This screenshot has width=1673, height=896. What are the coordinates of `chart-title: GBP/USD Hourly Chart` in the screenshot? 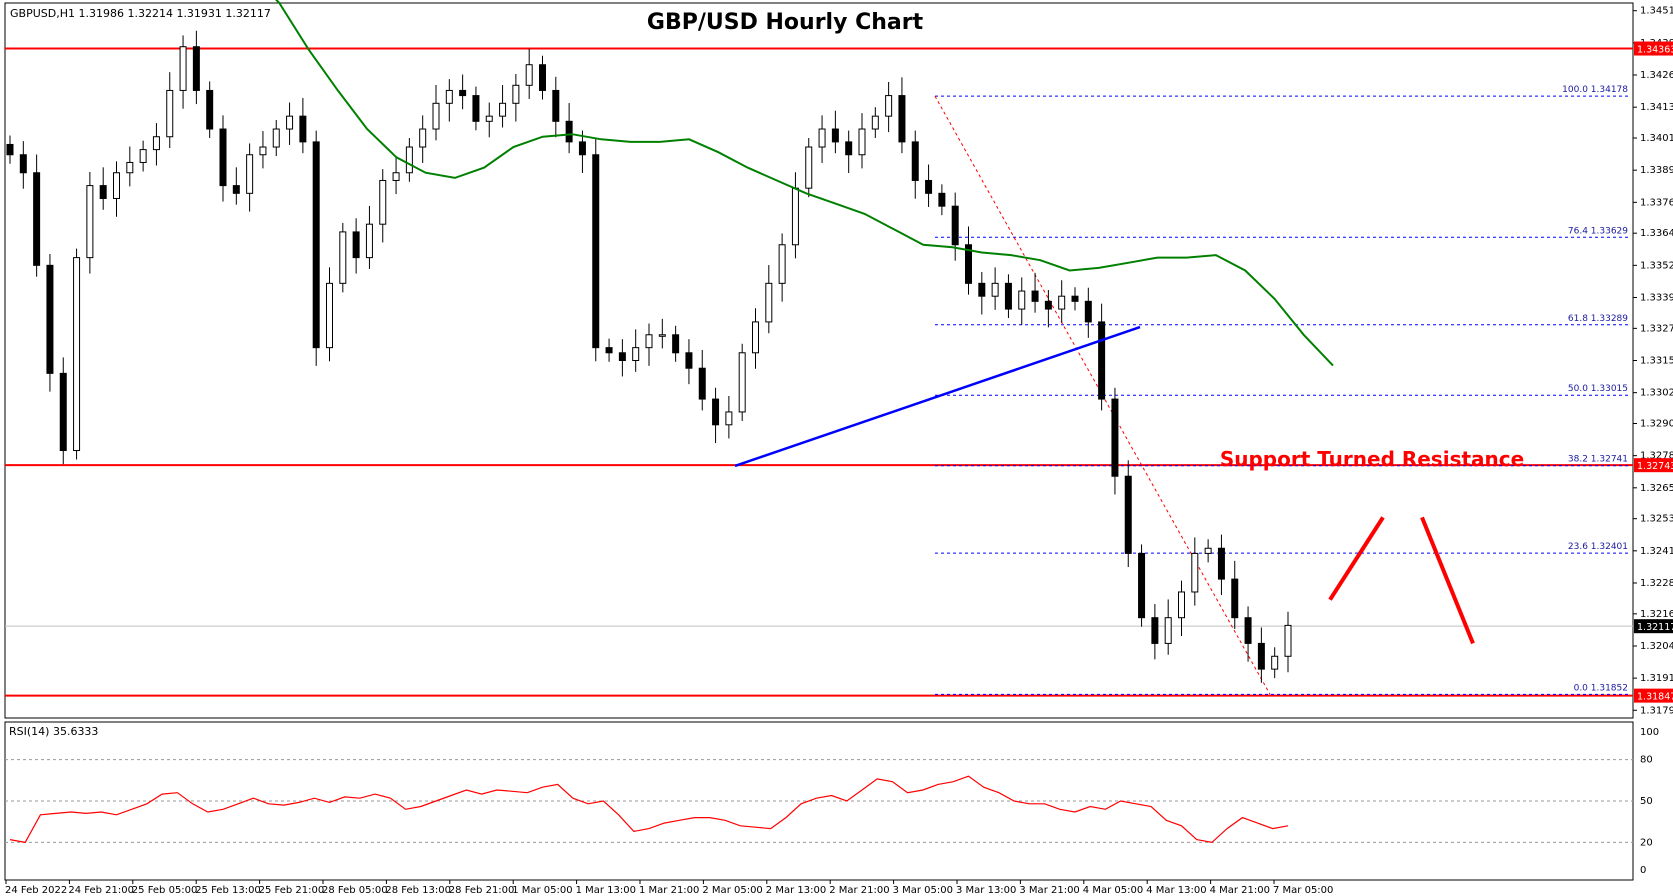 It's located at (785, 22).